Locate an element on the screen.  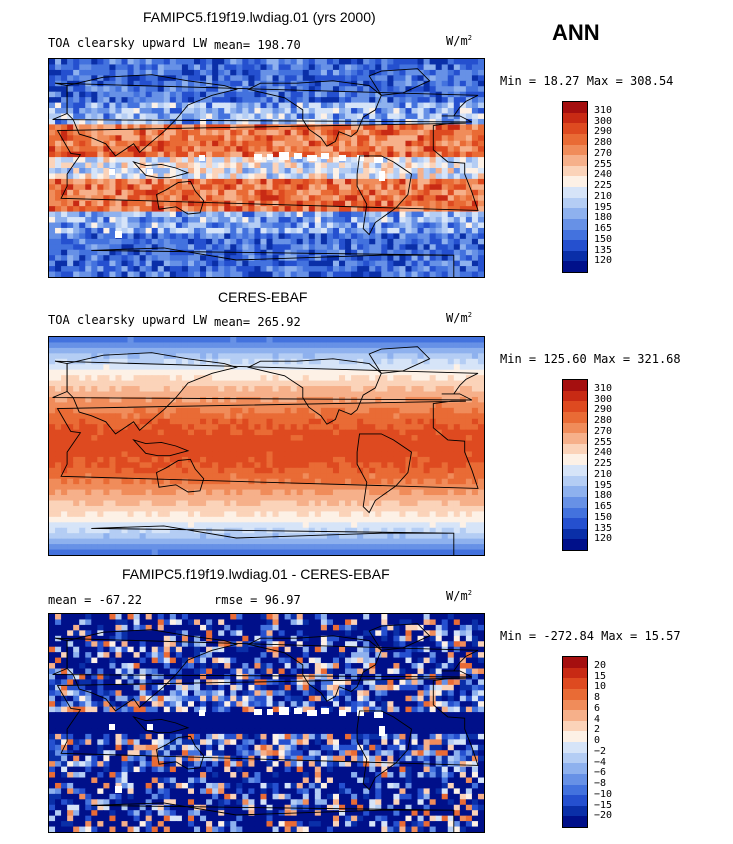
missing-data-patch is located at coordinates (112, 172).